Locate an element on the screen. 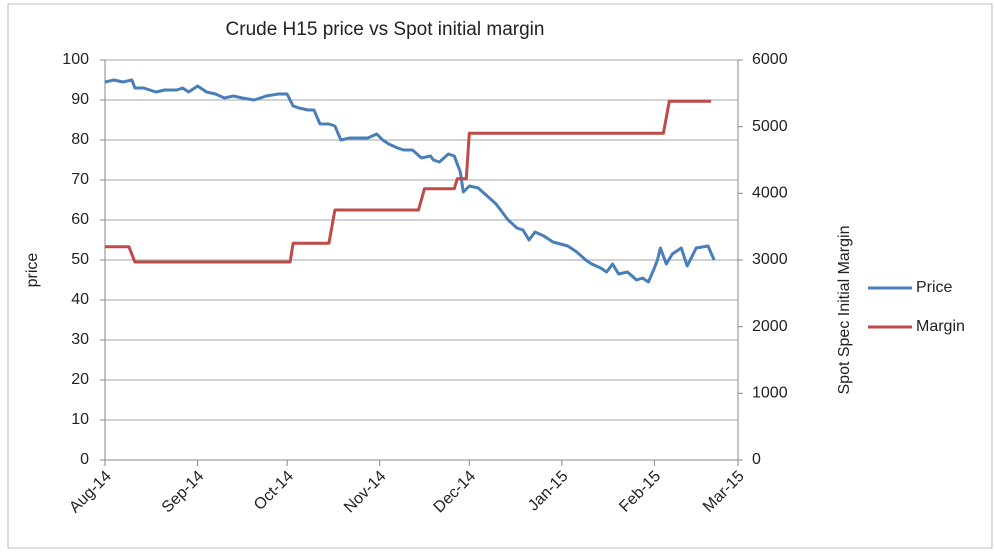 The image size is (995, 552). y2-tick-label: 1000 is located at coordinates (770, 393).